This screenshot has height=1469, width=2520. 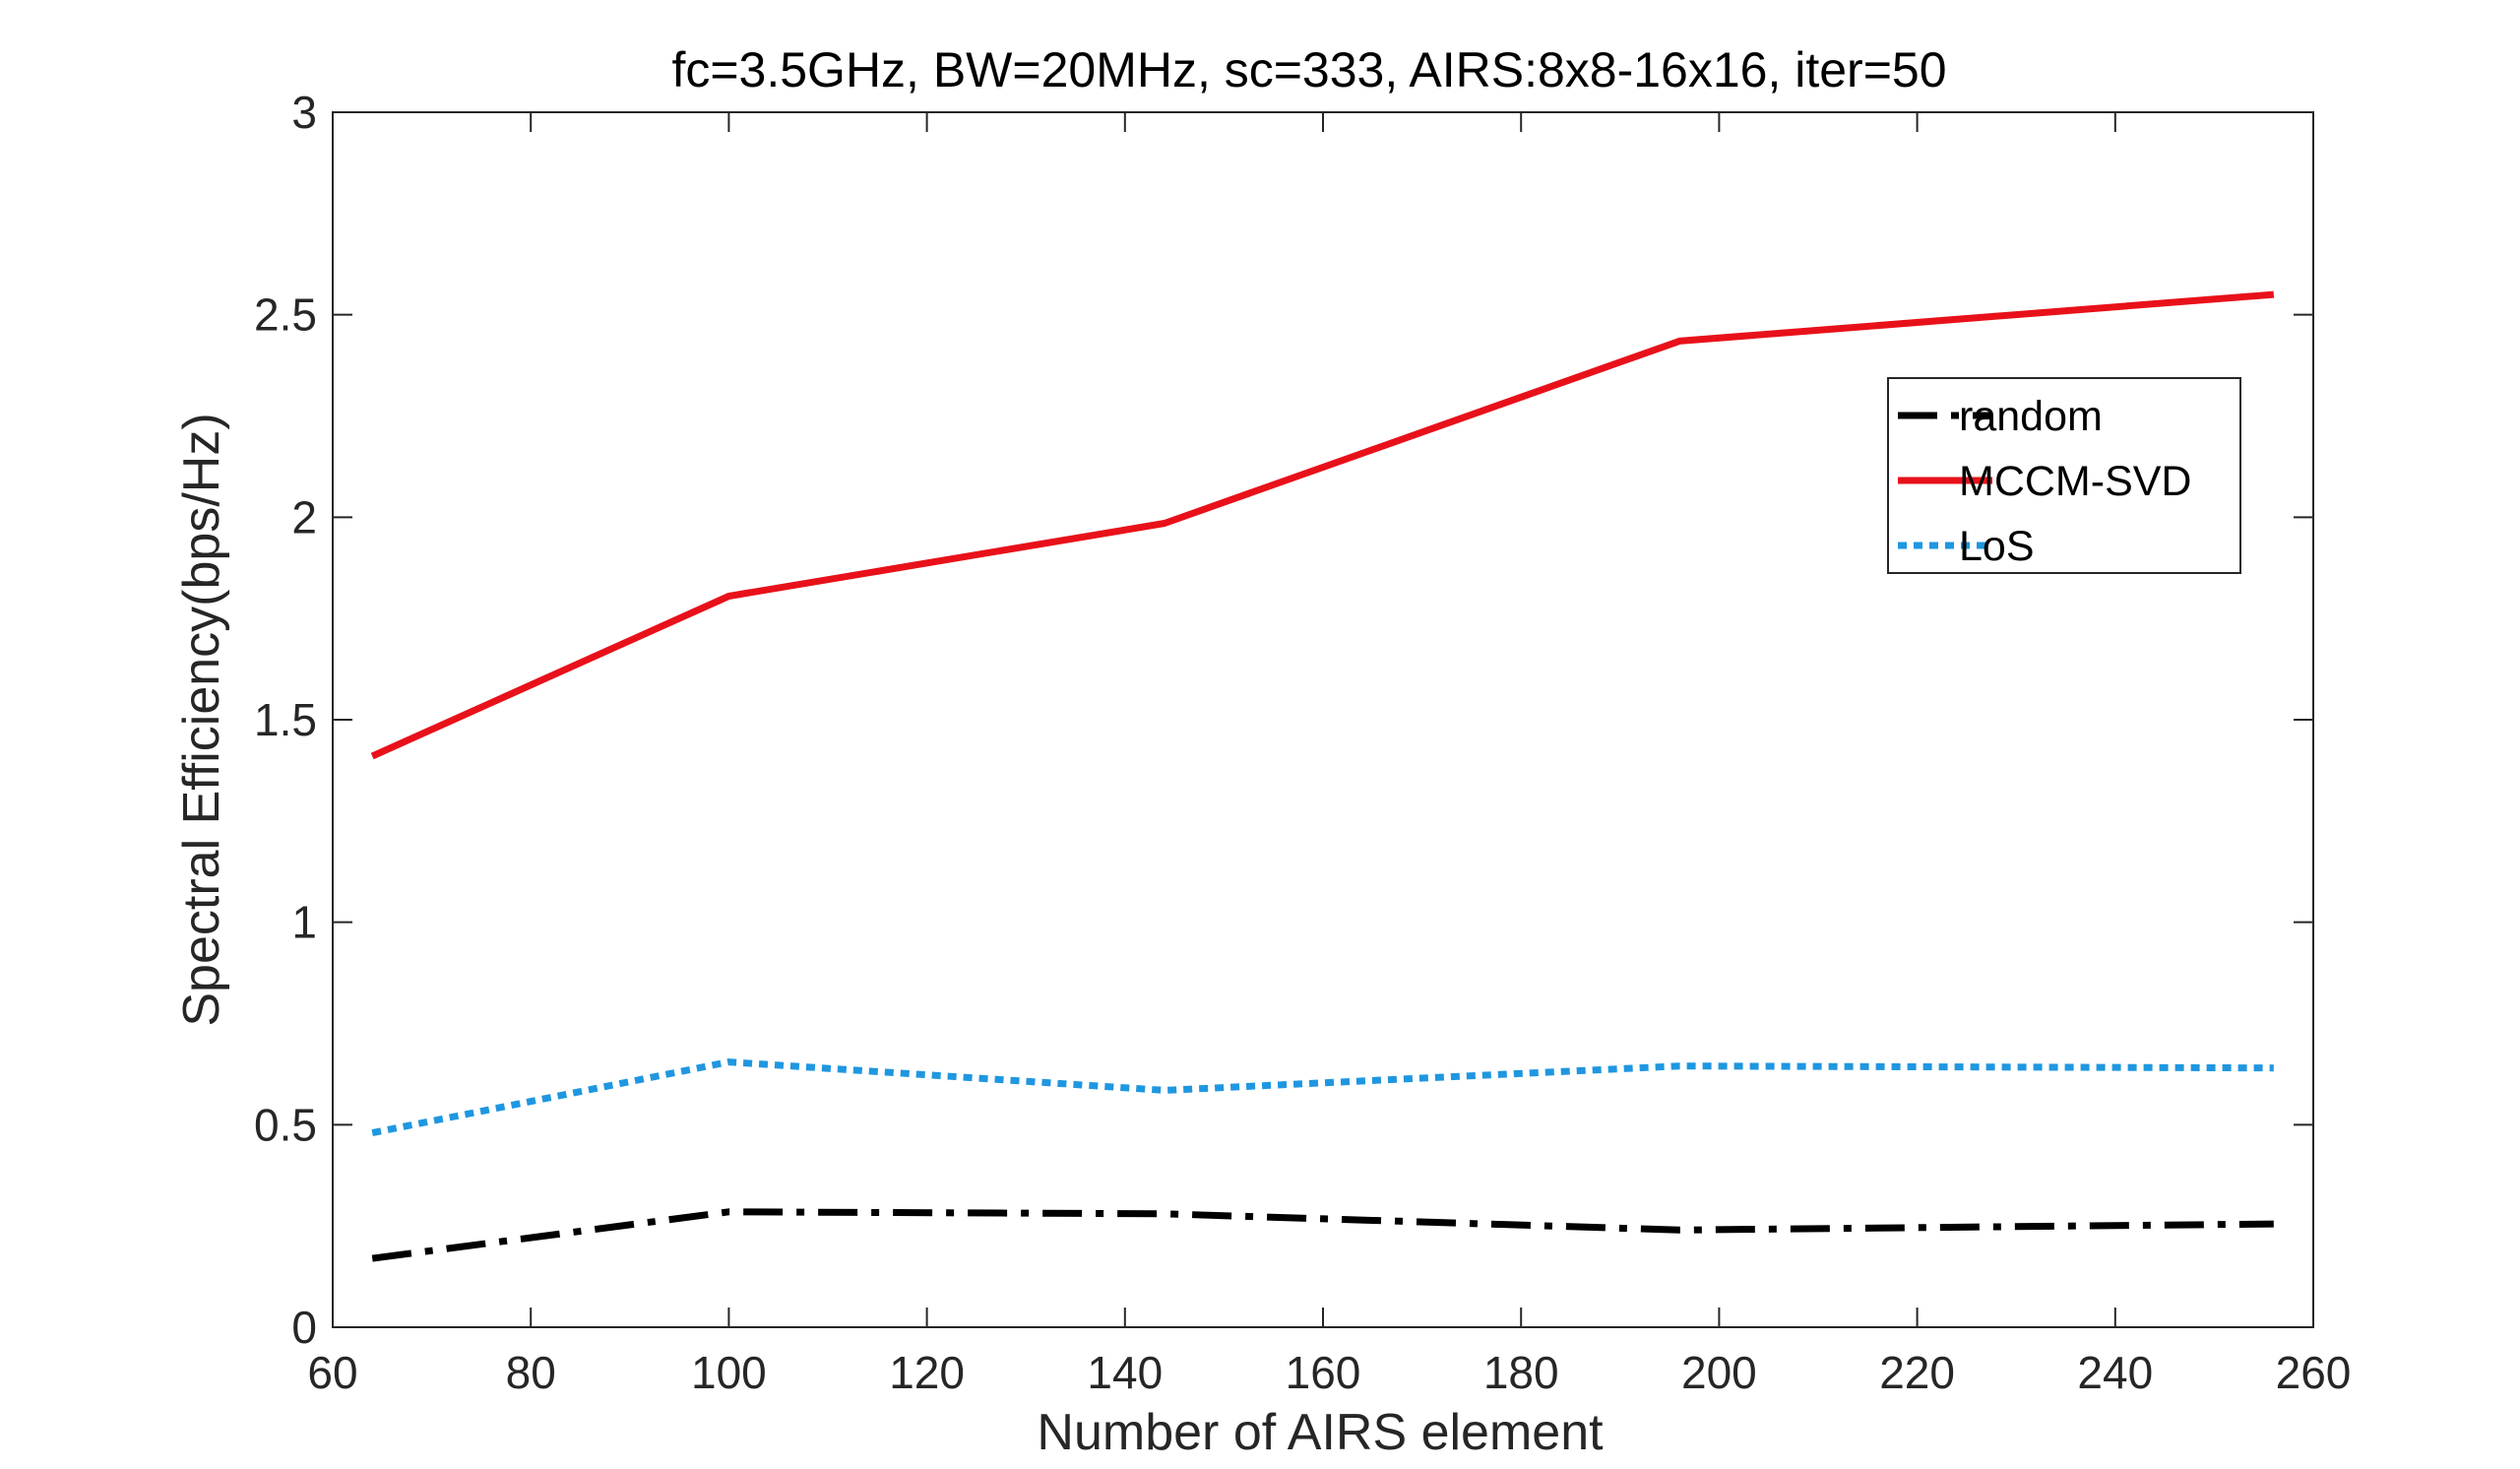 I want to click on y-tick-label: 2, so click(x=304, y=517).